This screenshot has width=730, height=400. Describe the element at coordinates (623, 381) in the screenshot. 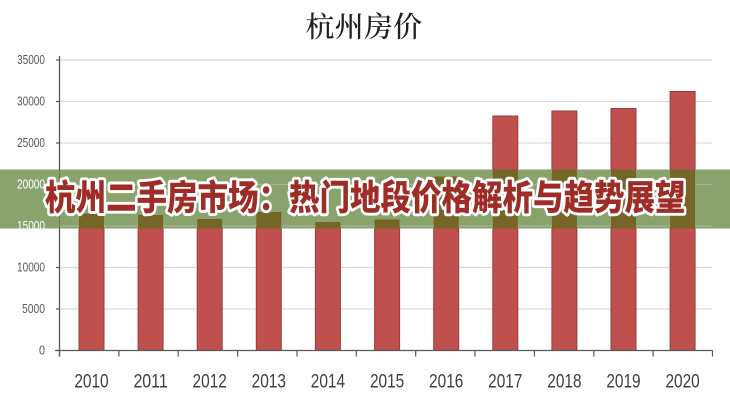

I see `svg-text: 2019` at that location.